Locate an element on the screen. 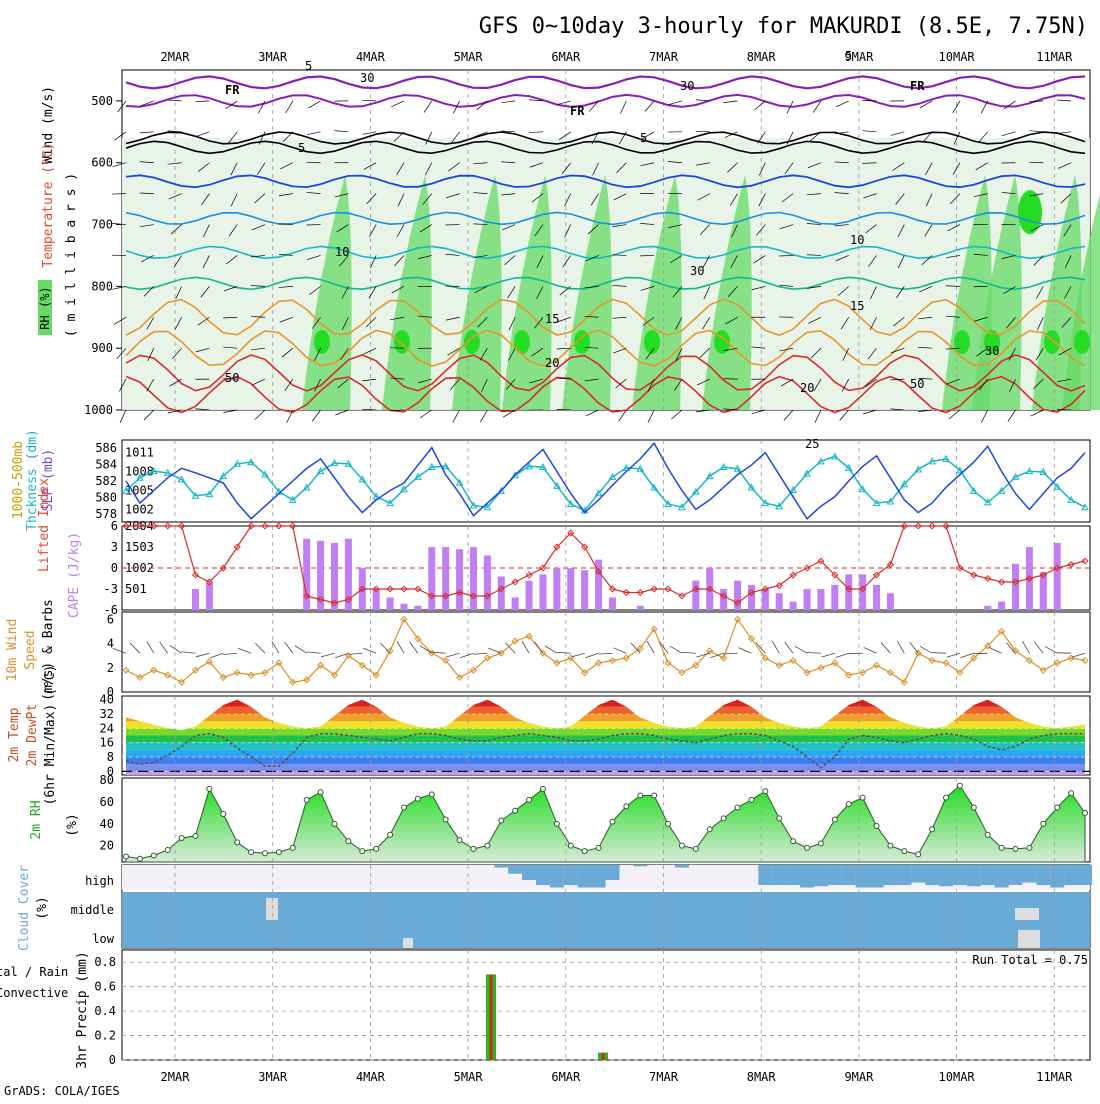 Image resolution: width=1100 pixels, height=1104 pixels. date-label-top: 8MAR is located at coordinates (762, 57).